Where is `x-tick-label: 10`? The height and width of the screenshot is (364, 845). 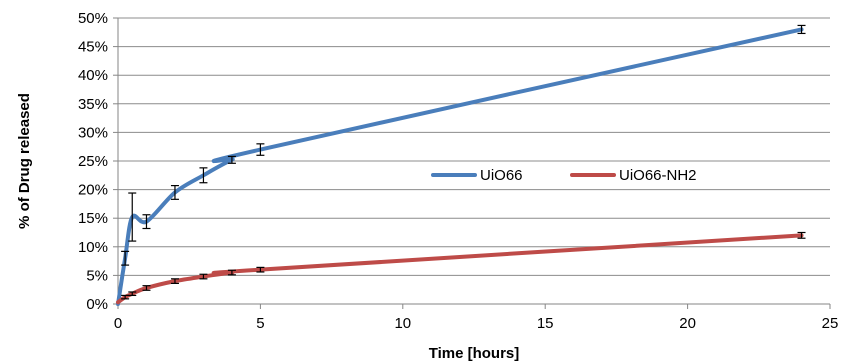
x-tick-label: 10 is located at coordinates (402, 323).